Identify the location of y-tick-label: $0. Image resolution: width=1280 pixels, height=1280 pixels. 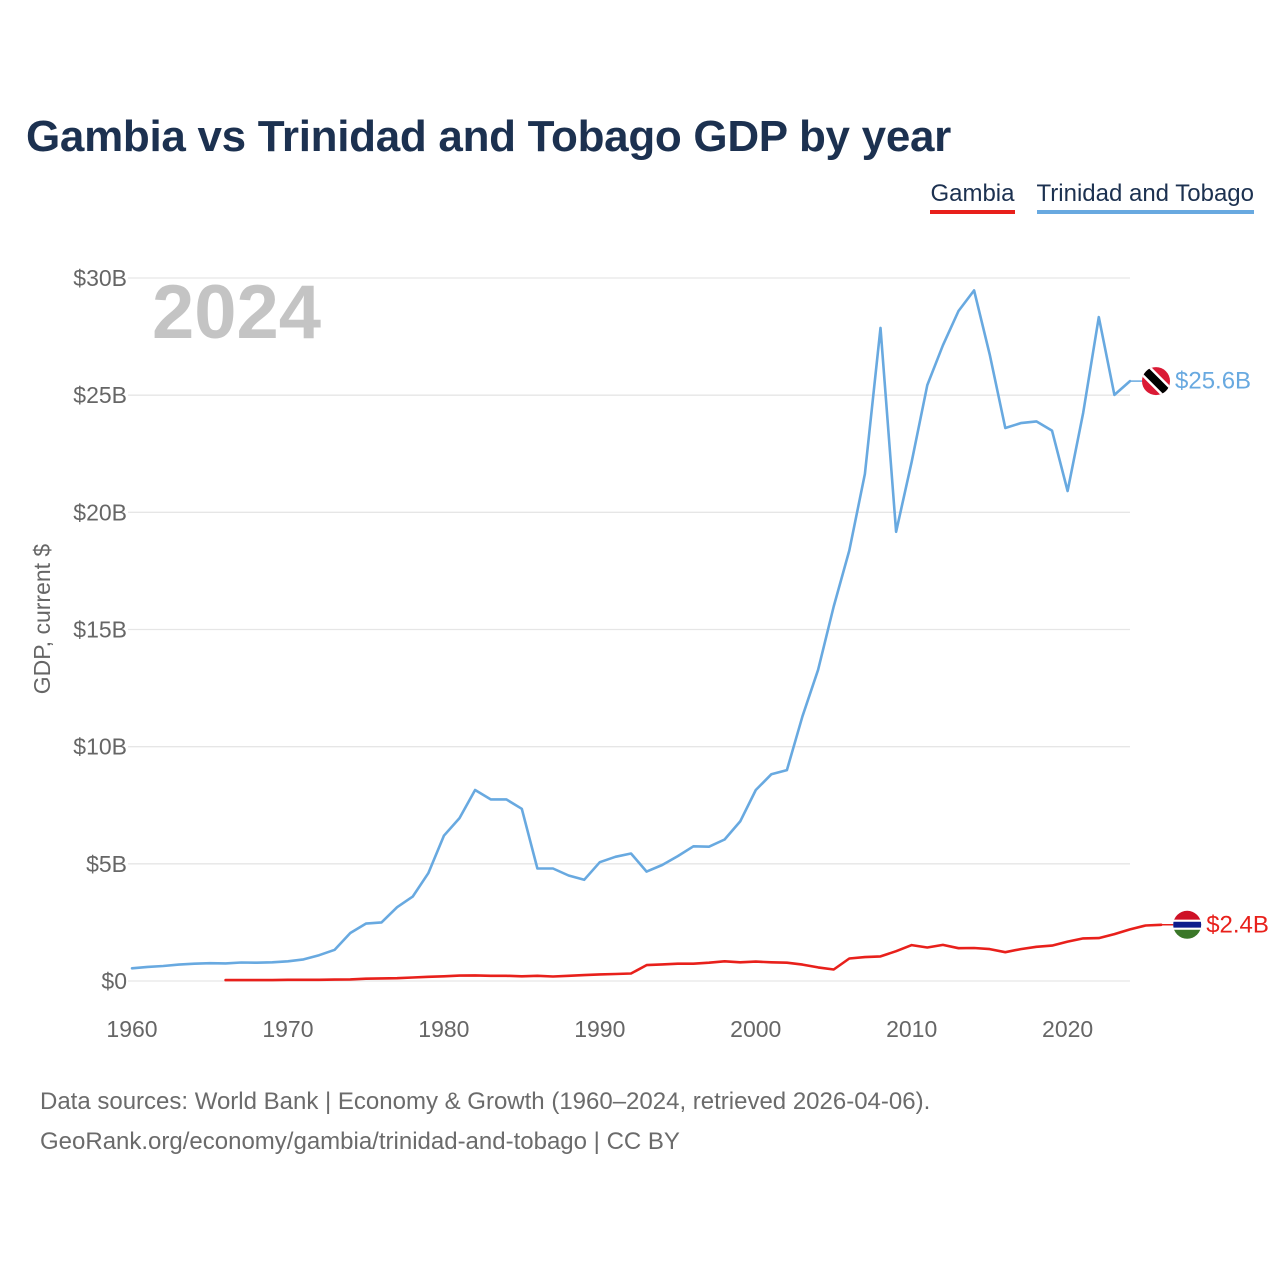
(114, 981).